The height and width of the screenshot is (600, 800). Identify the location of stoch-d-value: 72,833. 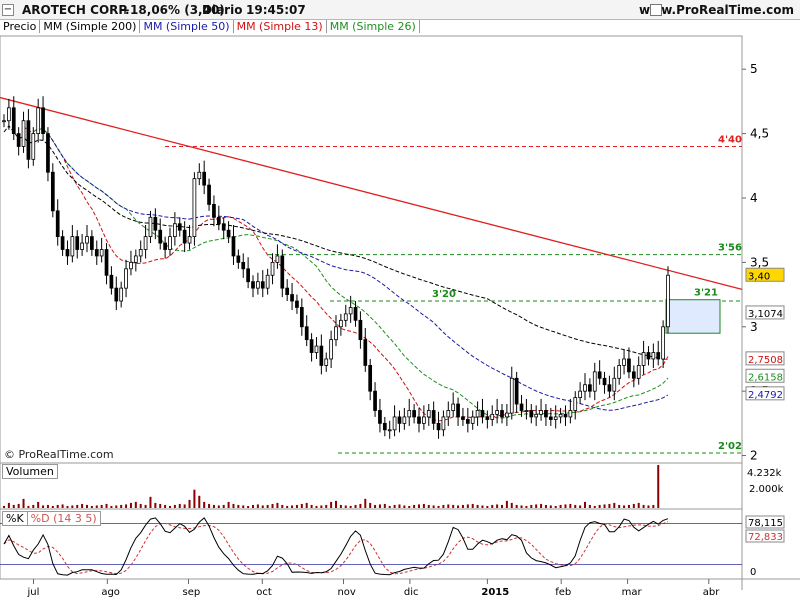
(765, 537).